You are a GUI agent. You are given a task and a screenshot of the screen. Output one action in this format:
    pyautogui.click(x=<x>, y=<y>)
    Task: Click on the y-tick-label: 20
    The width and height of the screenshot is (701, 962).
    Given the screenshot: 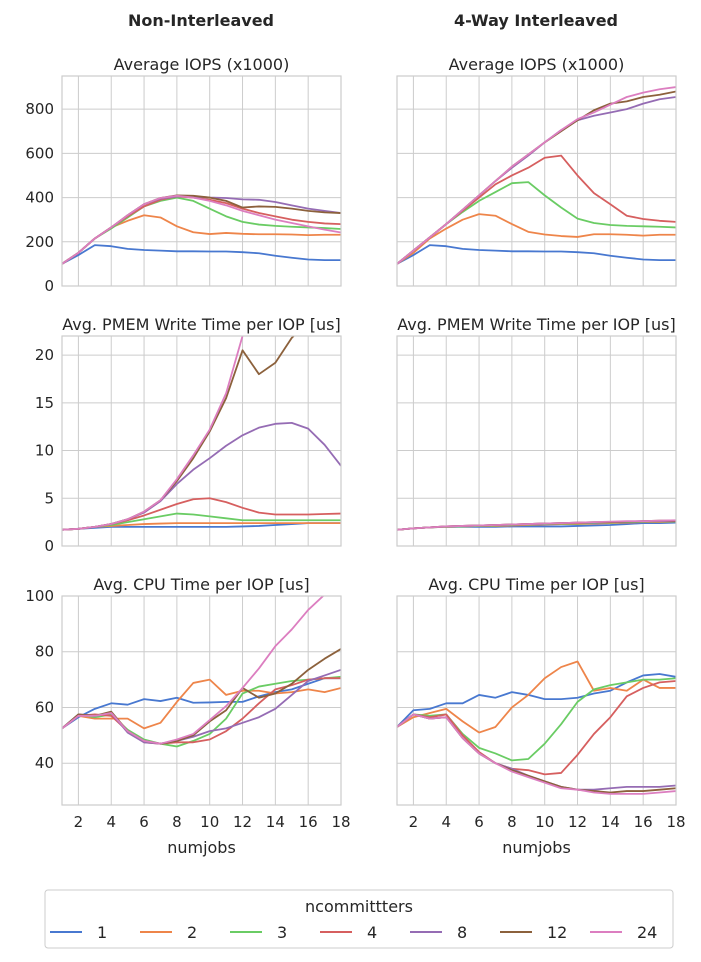 What is the action you would take?
    pyautogui.click(x=44, y=355)
    